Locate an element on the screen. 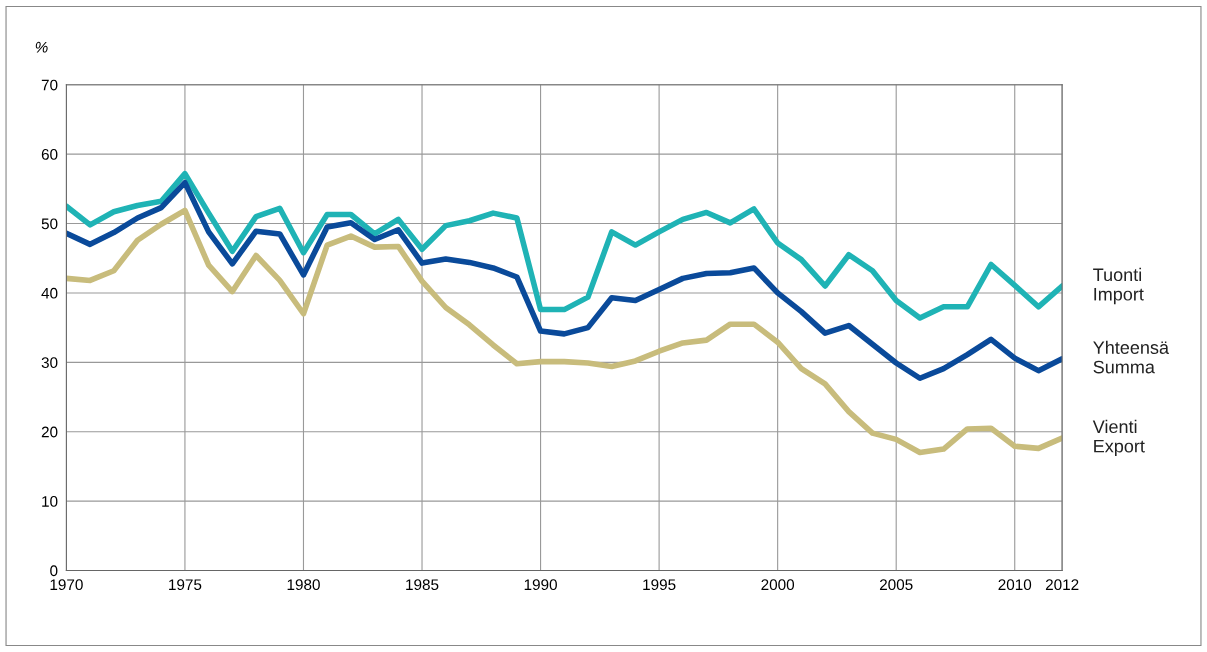 The width and height of the screenshot is (1207, 652). y-tick-label: 0 is located at coordinates (54, 571).